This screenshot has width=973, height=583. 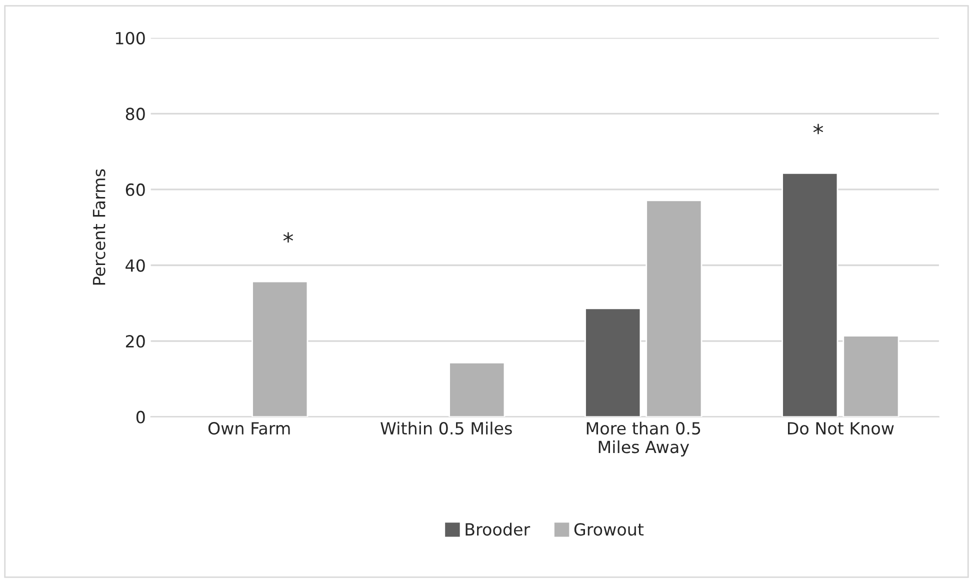 What do you see at coordinates (135, 341) in the screenshot?
I see `y-tick-label: 20` at bounding box center [135, 341].